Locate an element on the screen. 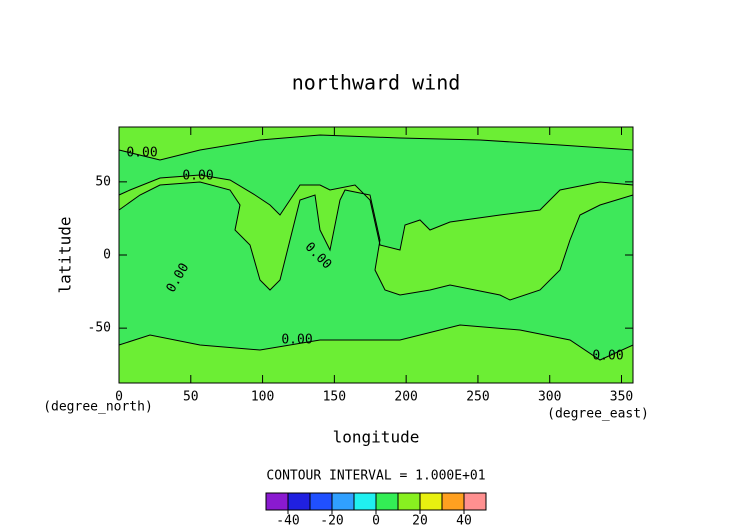 The height and width of the screenshot is (532, 752). interval-note: CONTOUR INTERVAL = 1.000E+01 is located at coordinates (375, 476).